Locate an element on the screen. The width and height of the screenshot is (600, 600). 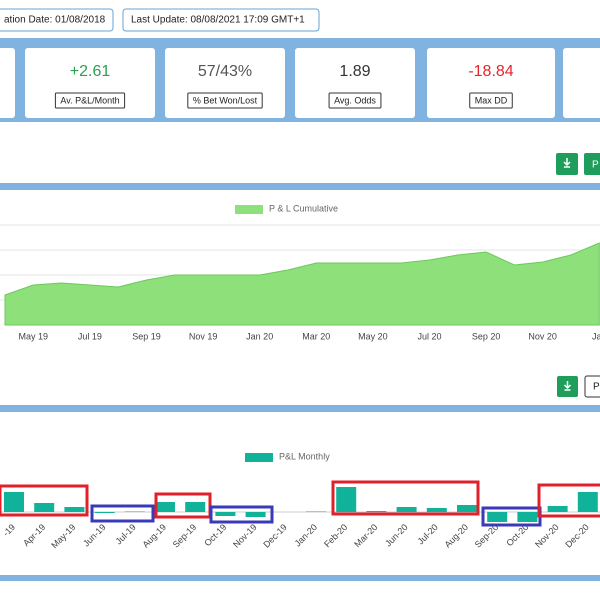
area is located at coordinates (302, 284).